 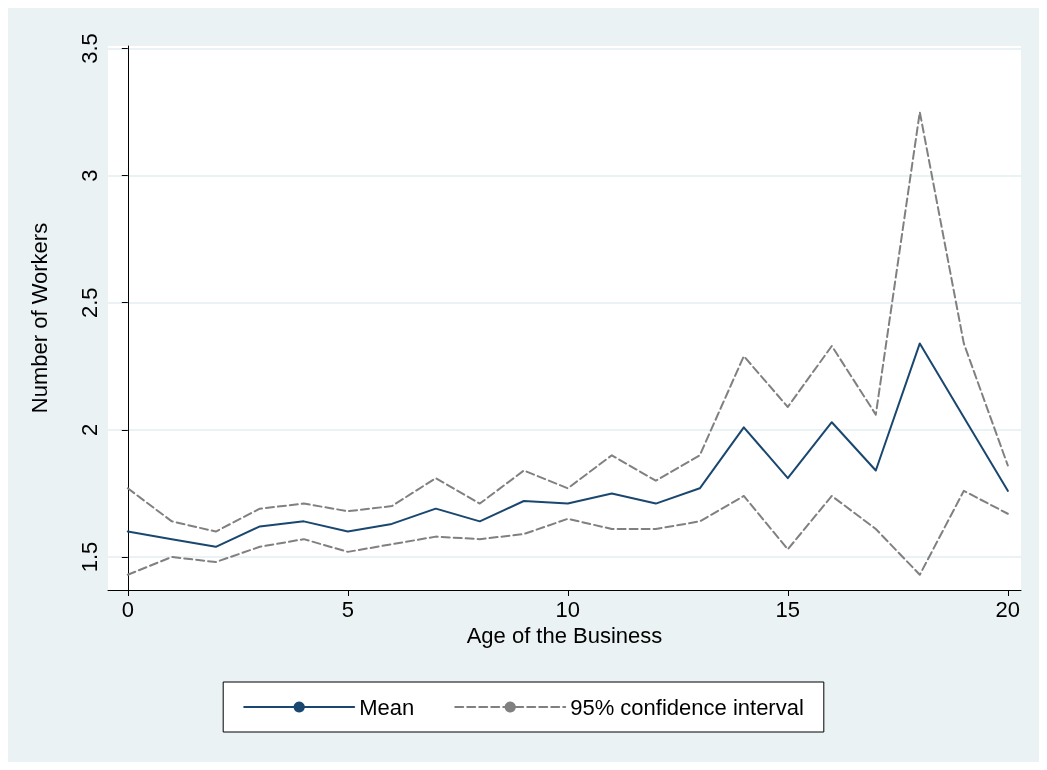 I want to click on legend-label: Mean, so click(x=387, y=707).